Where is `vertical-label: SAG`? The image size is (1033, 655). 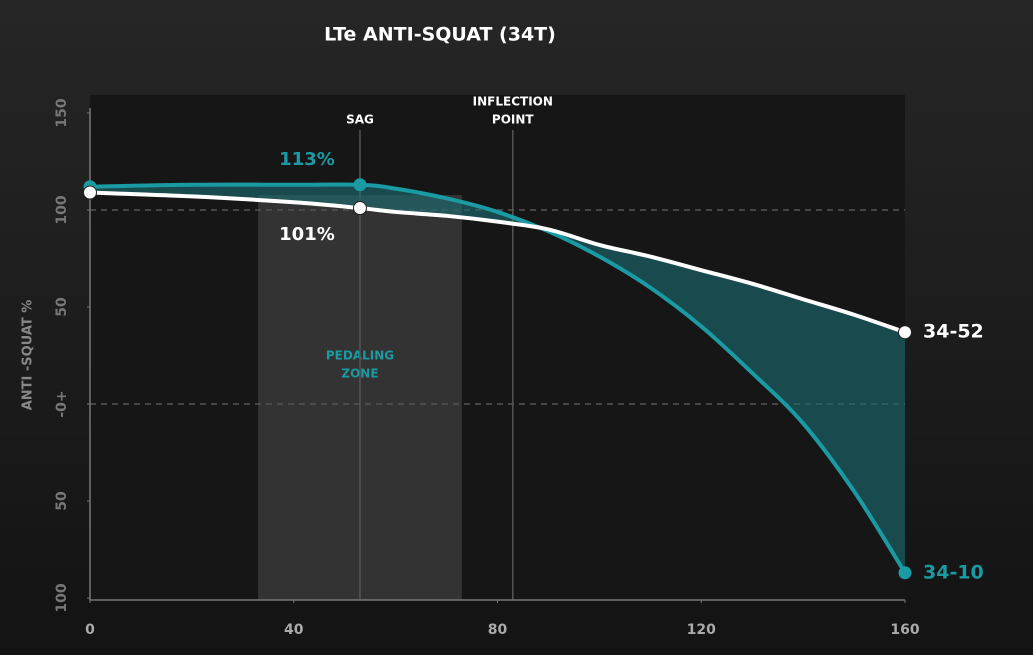
vertical-label: SAG is located at coordinates (360, 120).